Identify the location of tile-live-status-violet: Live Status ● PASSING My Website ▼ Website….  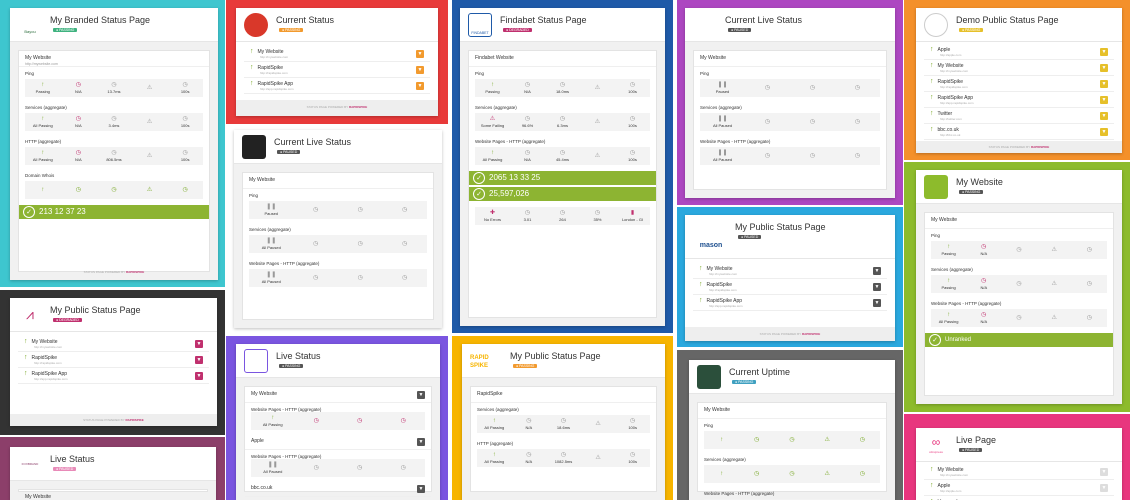
(337, 418).